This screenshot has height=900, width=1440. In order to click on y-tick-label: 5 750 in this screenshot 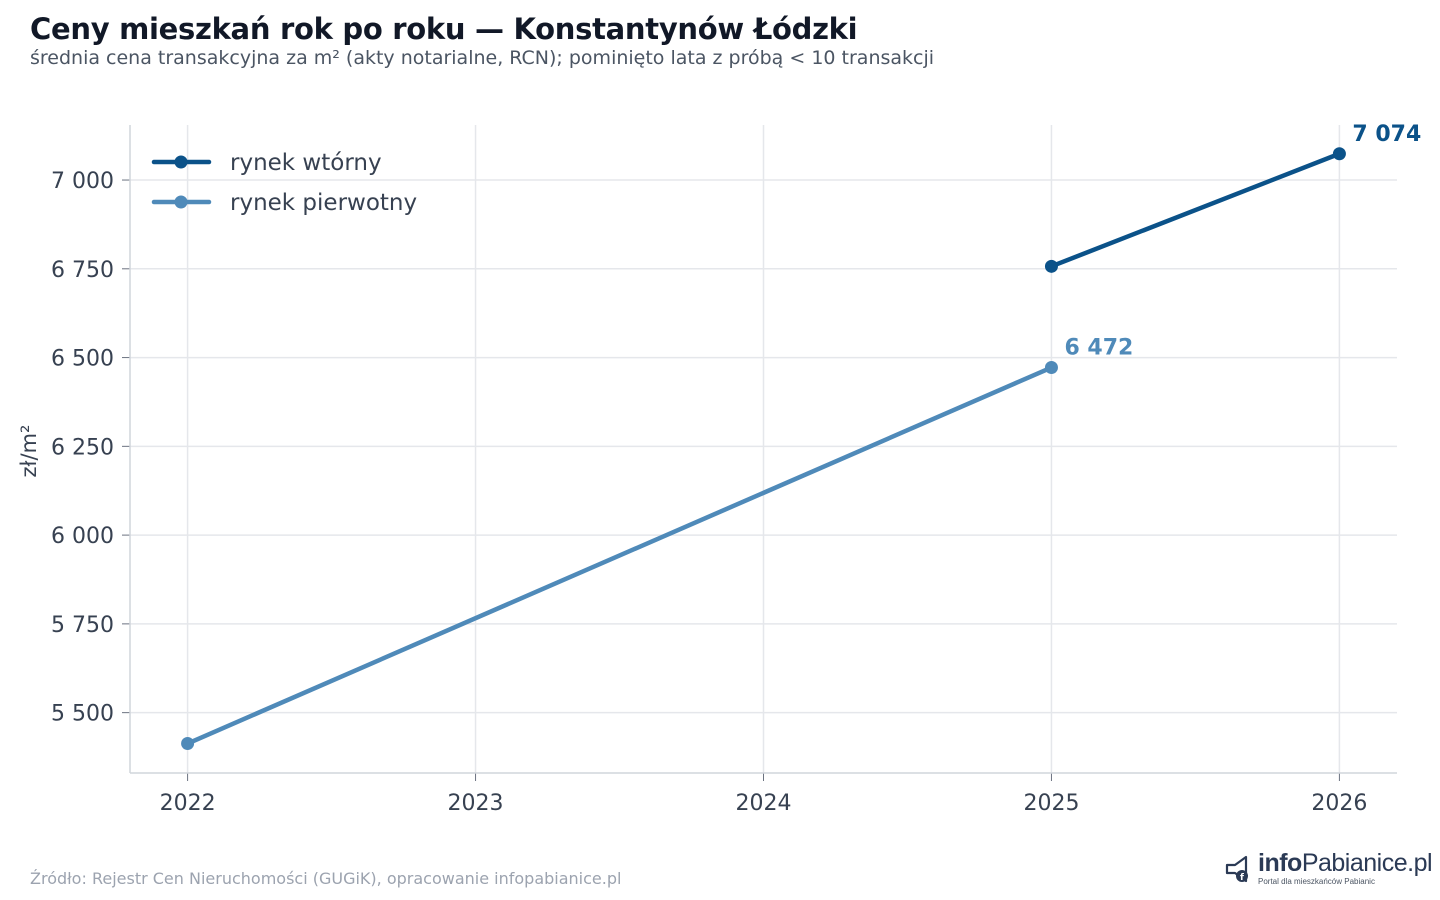, I will do `click(82, 625)`.